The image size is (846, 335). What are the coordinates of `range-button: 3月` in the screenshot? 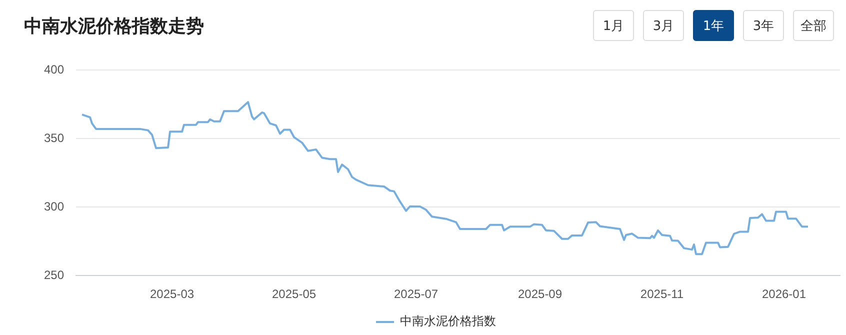 It's located at (663, 25).